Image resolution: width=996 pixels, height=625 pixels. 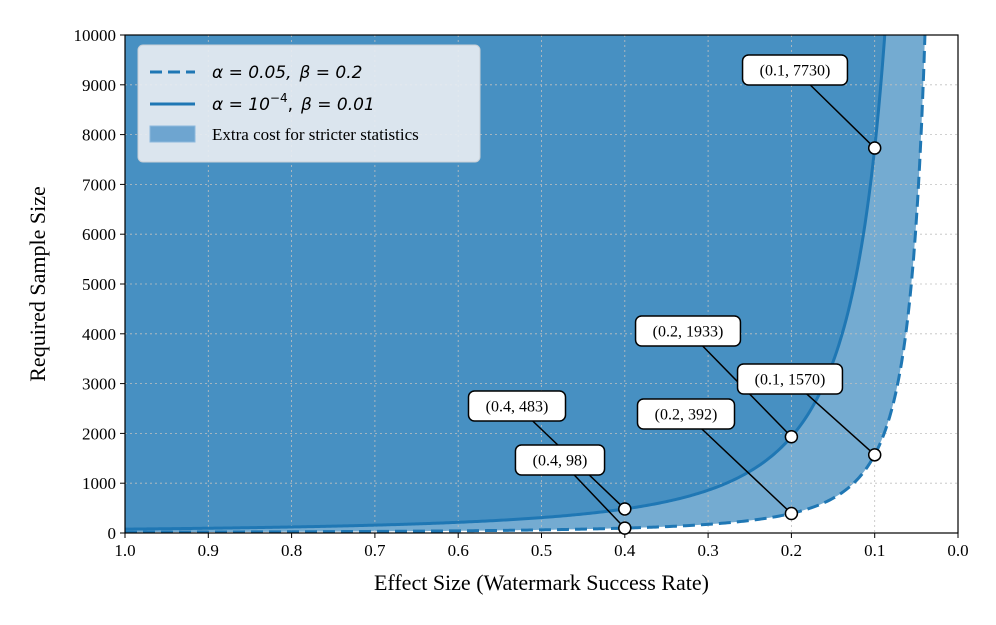 I want to click on annotation-leader, so click(x=738, y=464).